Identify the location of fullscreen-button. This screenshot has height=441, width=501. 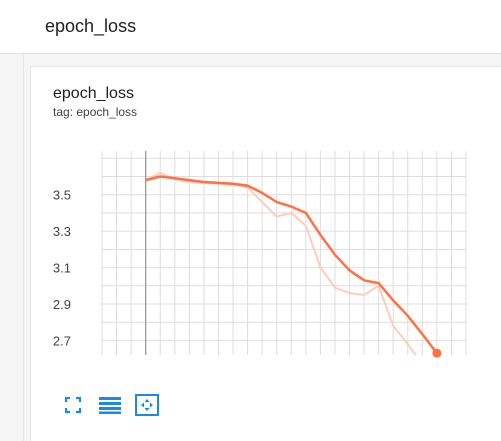
(73, 405).